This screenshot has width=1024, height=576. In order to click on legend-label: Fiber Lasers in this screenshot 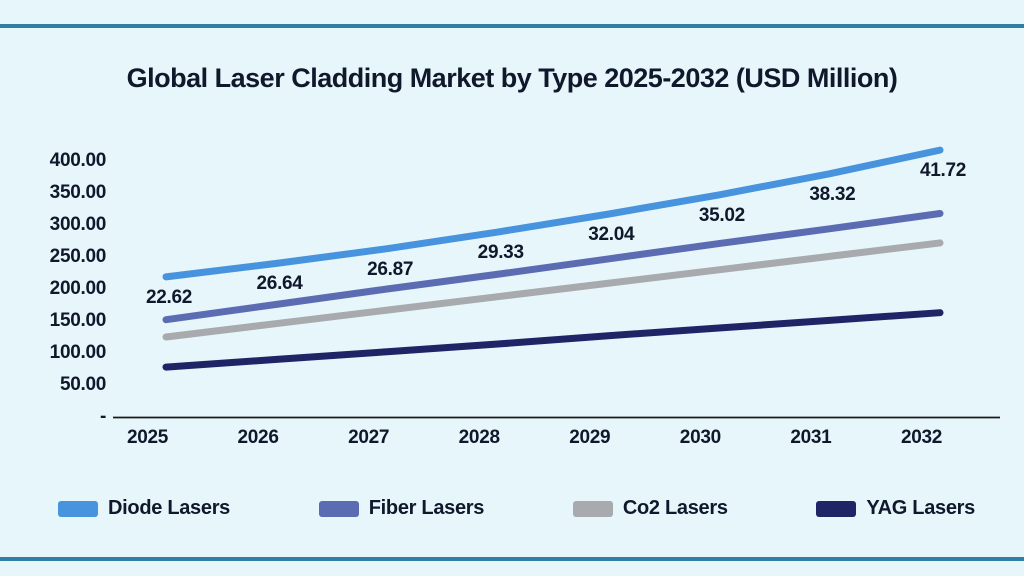, I will do `click(426, 508)`.